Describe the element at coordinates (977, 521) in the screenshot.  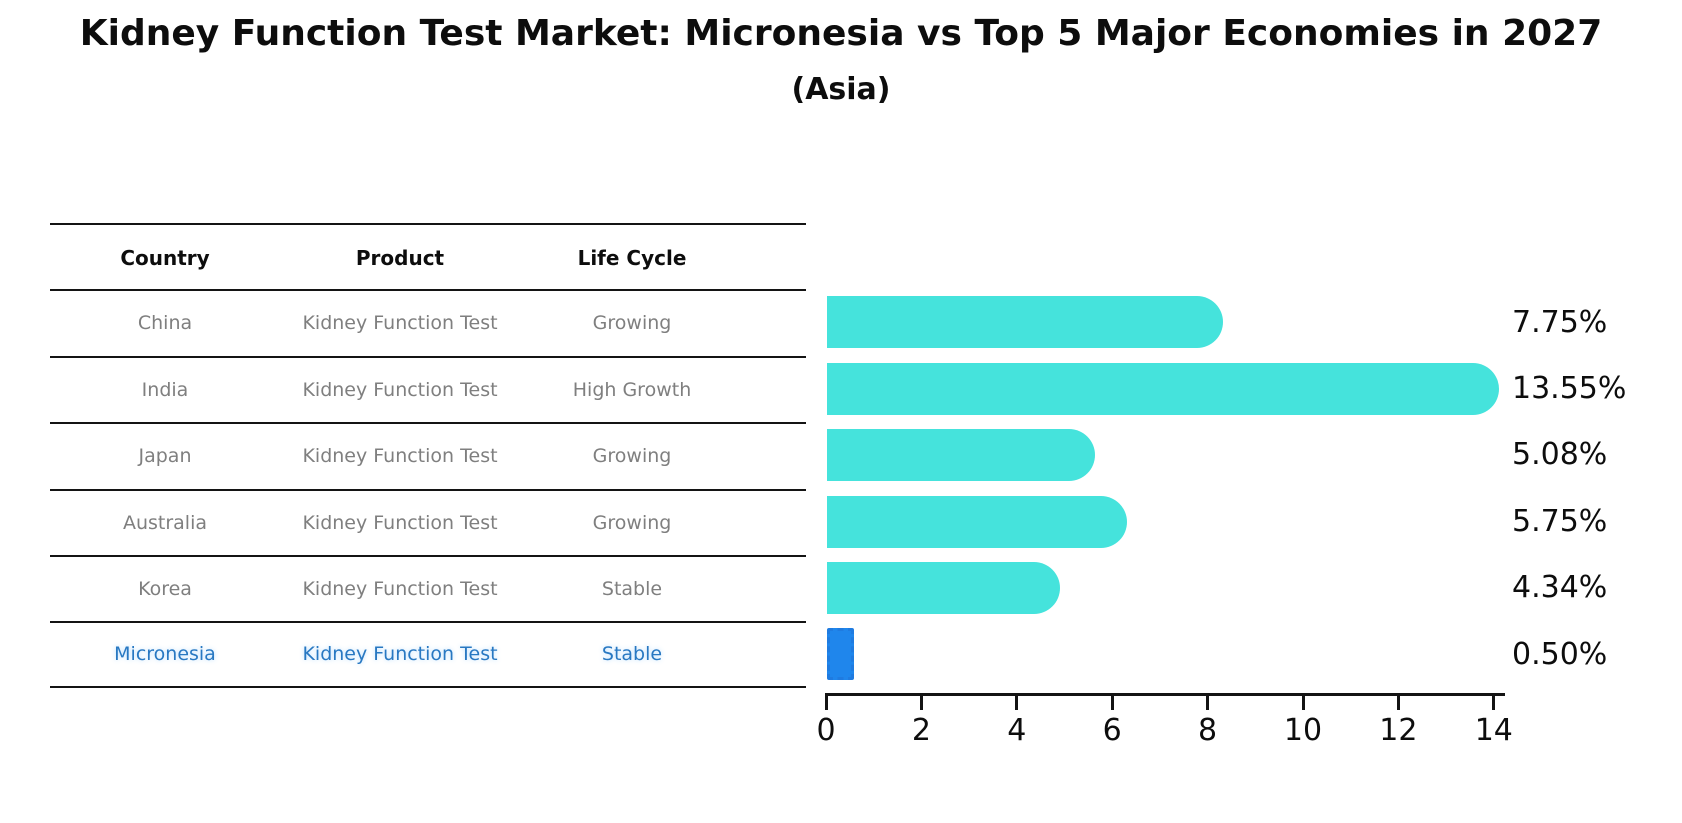
I see `bar-australia` at that location.